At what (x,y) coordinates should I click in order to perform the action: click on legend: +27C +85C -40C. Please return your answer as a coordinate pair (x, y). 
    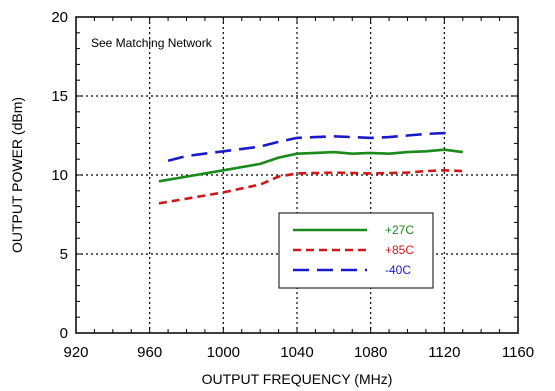
    Looking at the image, I should click on (356, 250).